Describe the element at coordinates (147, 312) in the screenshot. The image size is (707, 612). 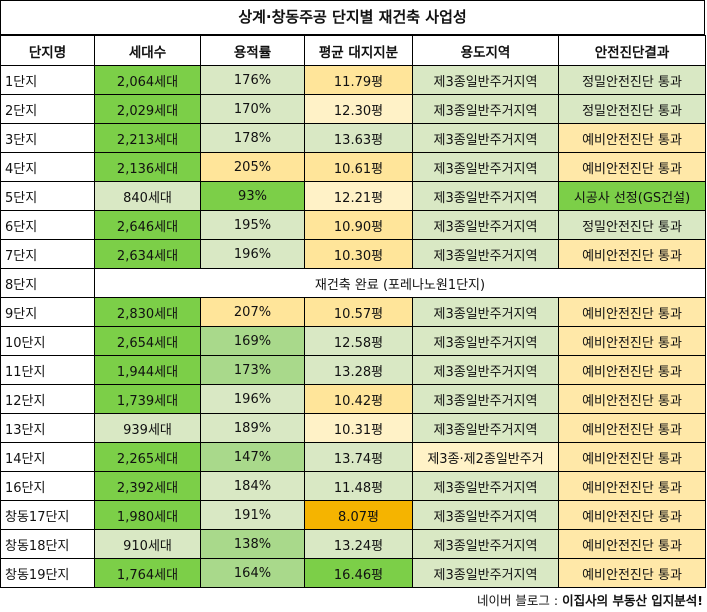
I see `row-households: 2,830세대` at that location.